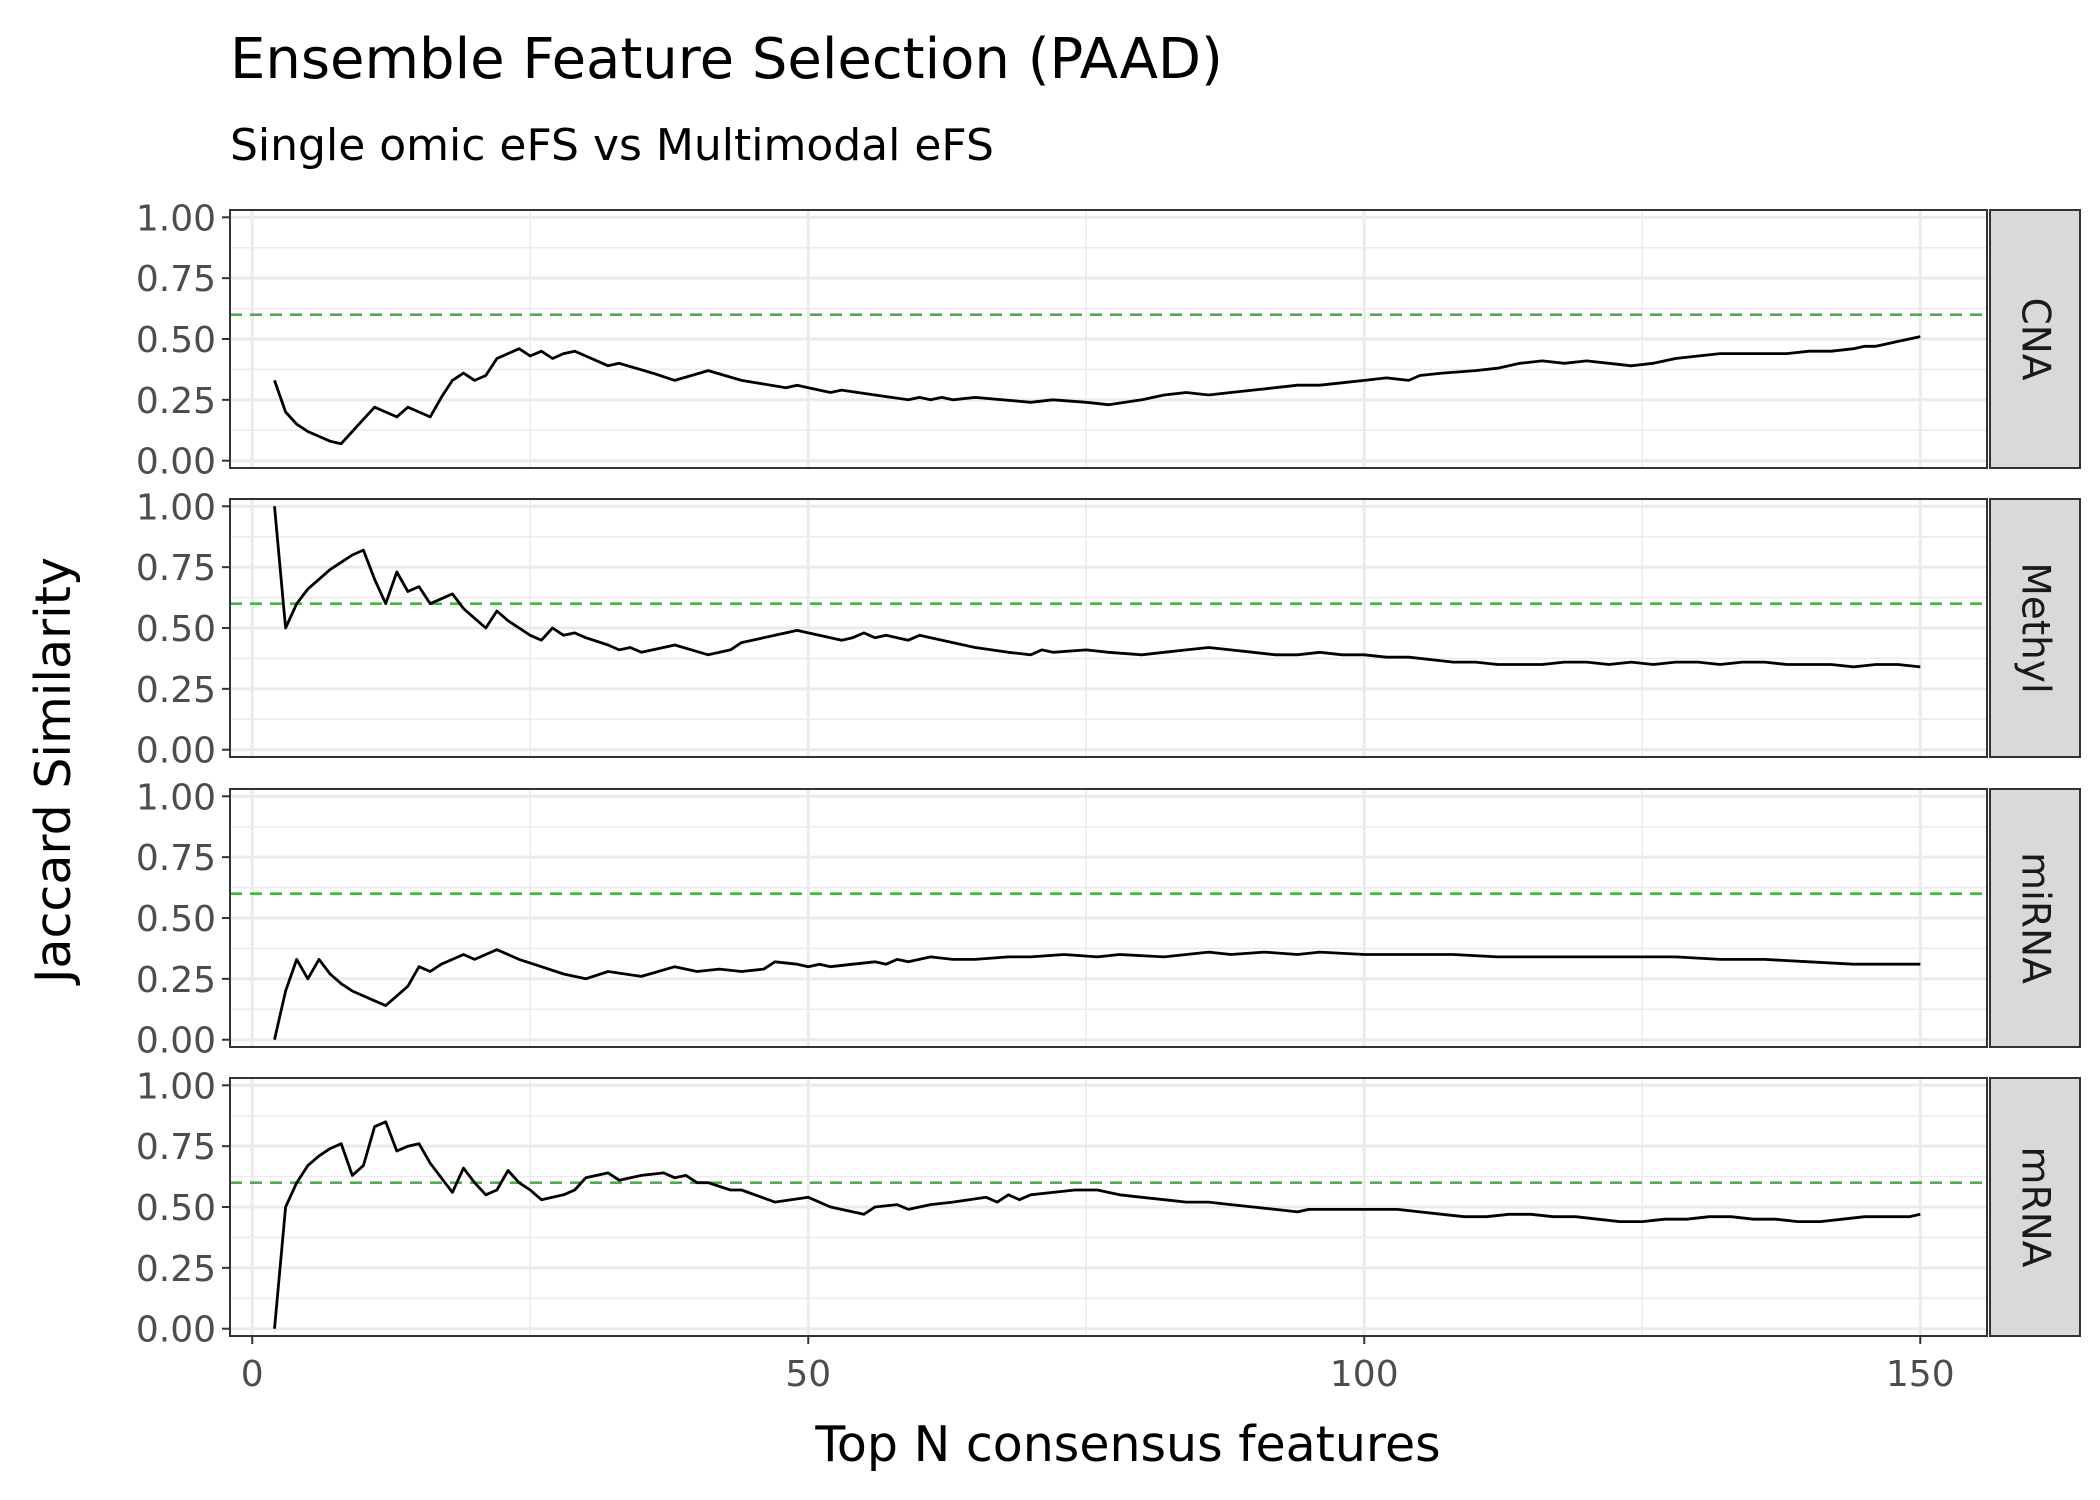 This screenshot has width=2100, height=1500. I want to click on series-line-methyl, so click(1097, 587).